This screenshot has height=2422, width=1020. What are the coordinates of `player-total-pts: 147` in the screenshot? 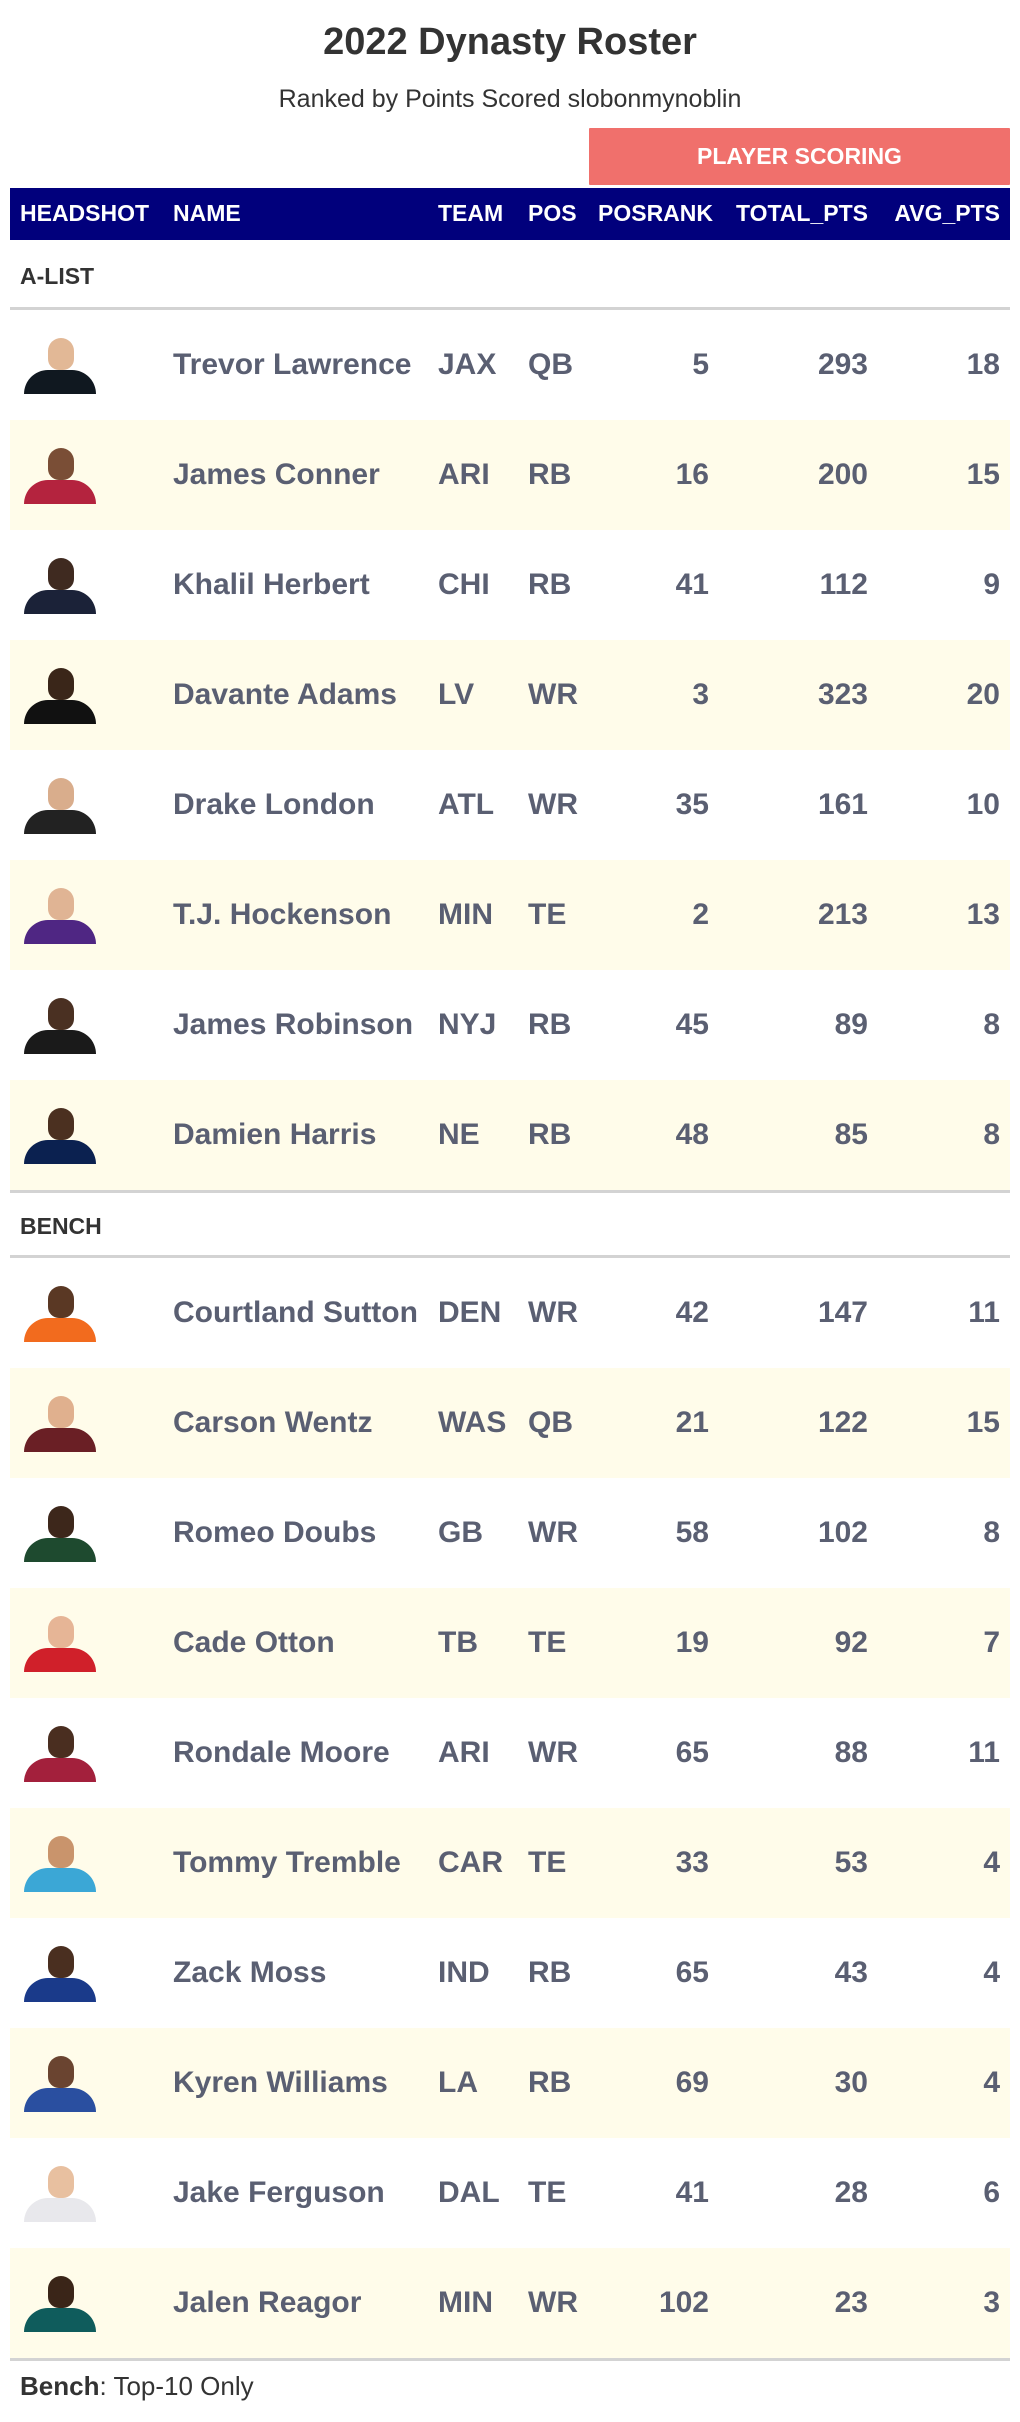 It's located at (842, 1312).